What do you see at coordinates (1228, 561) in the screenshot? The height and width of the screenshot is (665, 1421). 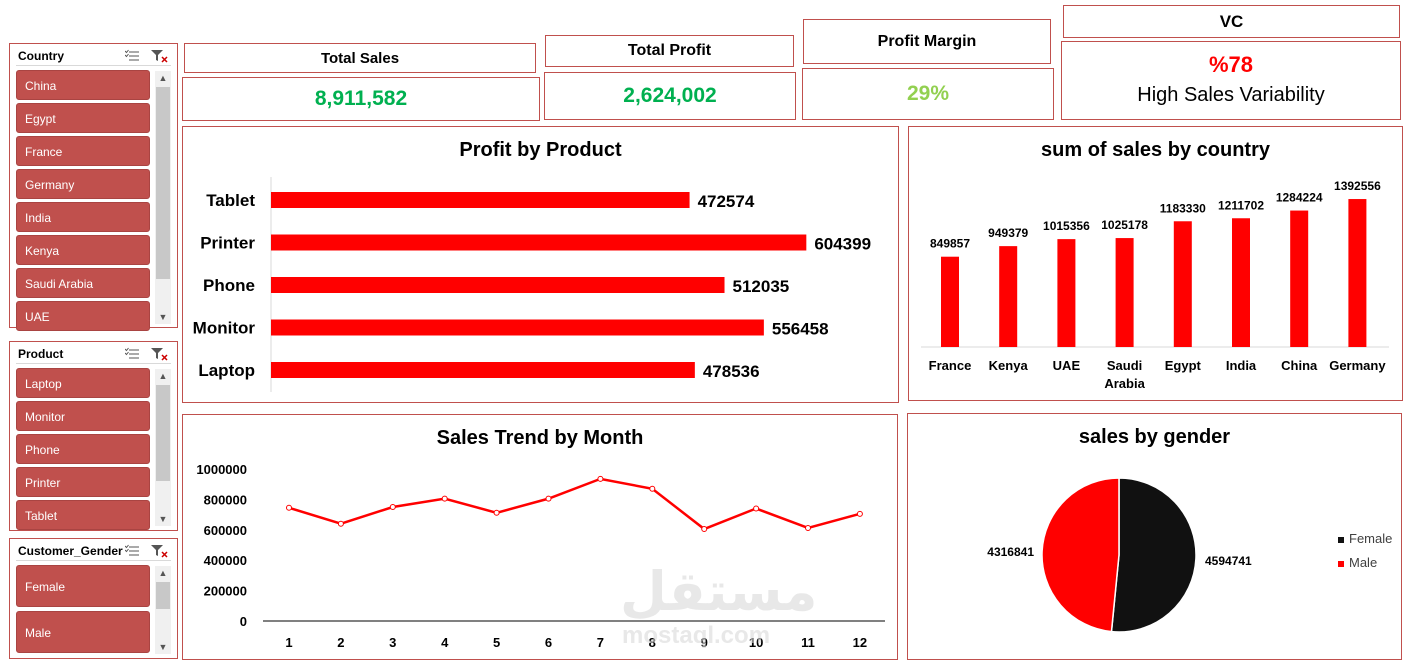 I see `data-label: 4594741` at bounding box center [1228, 561].